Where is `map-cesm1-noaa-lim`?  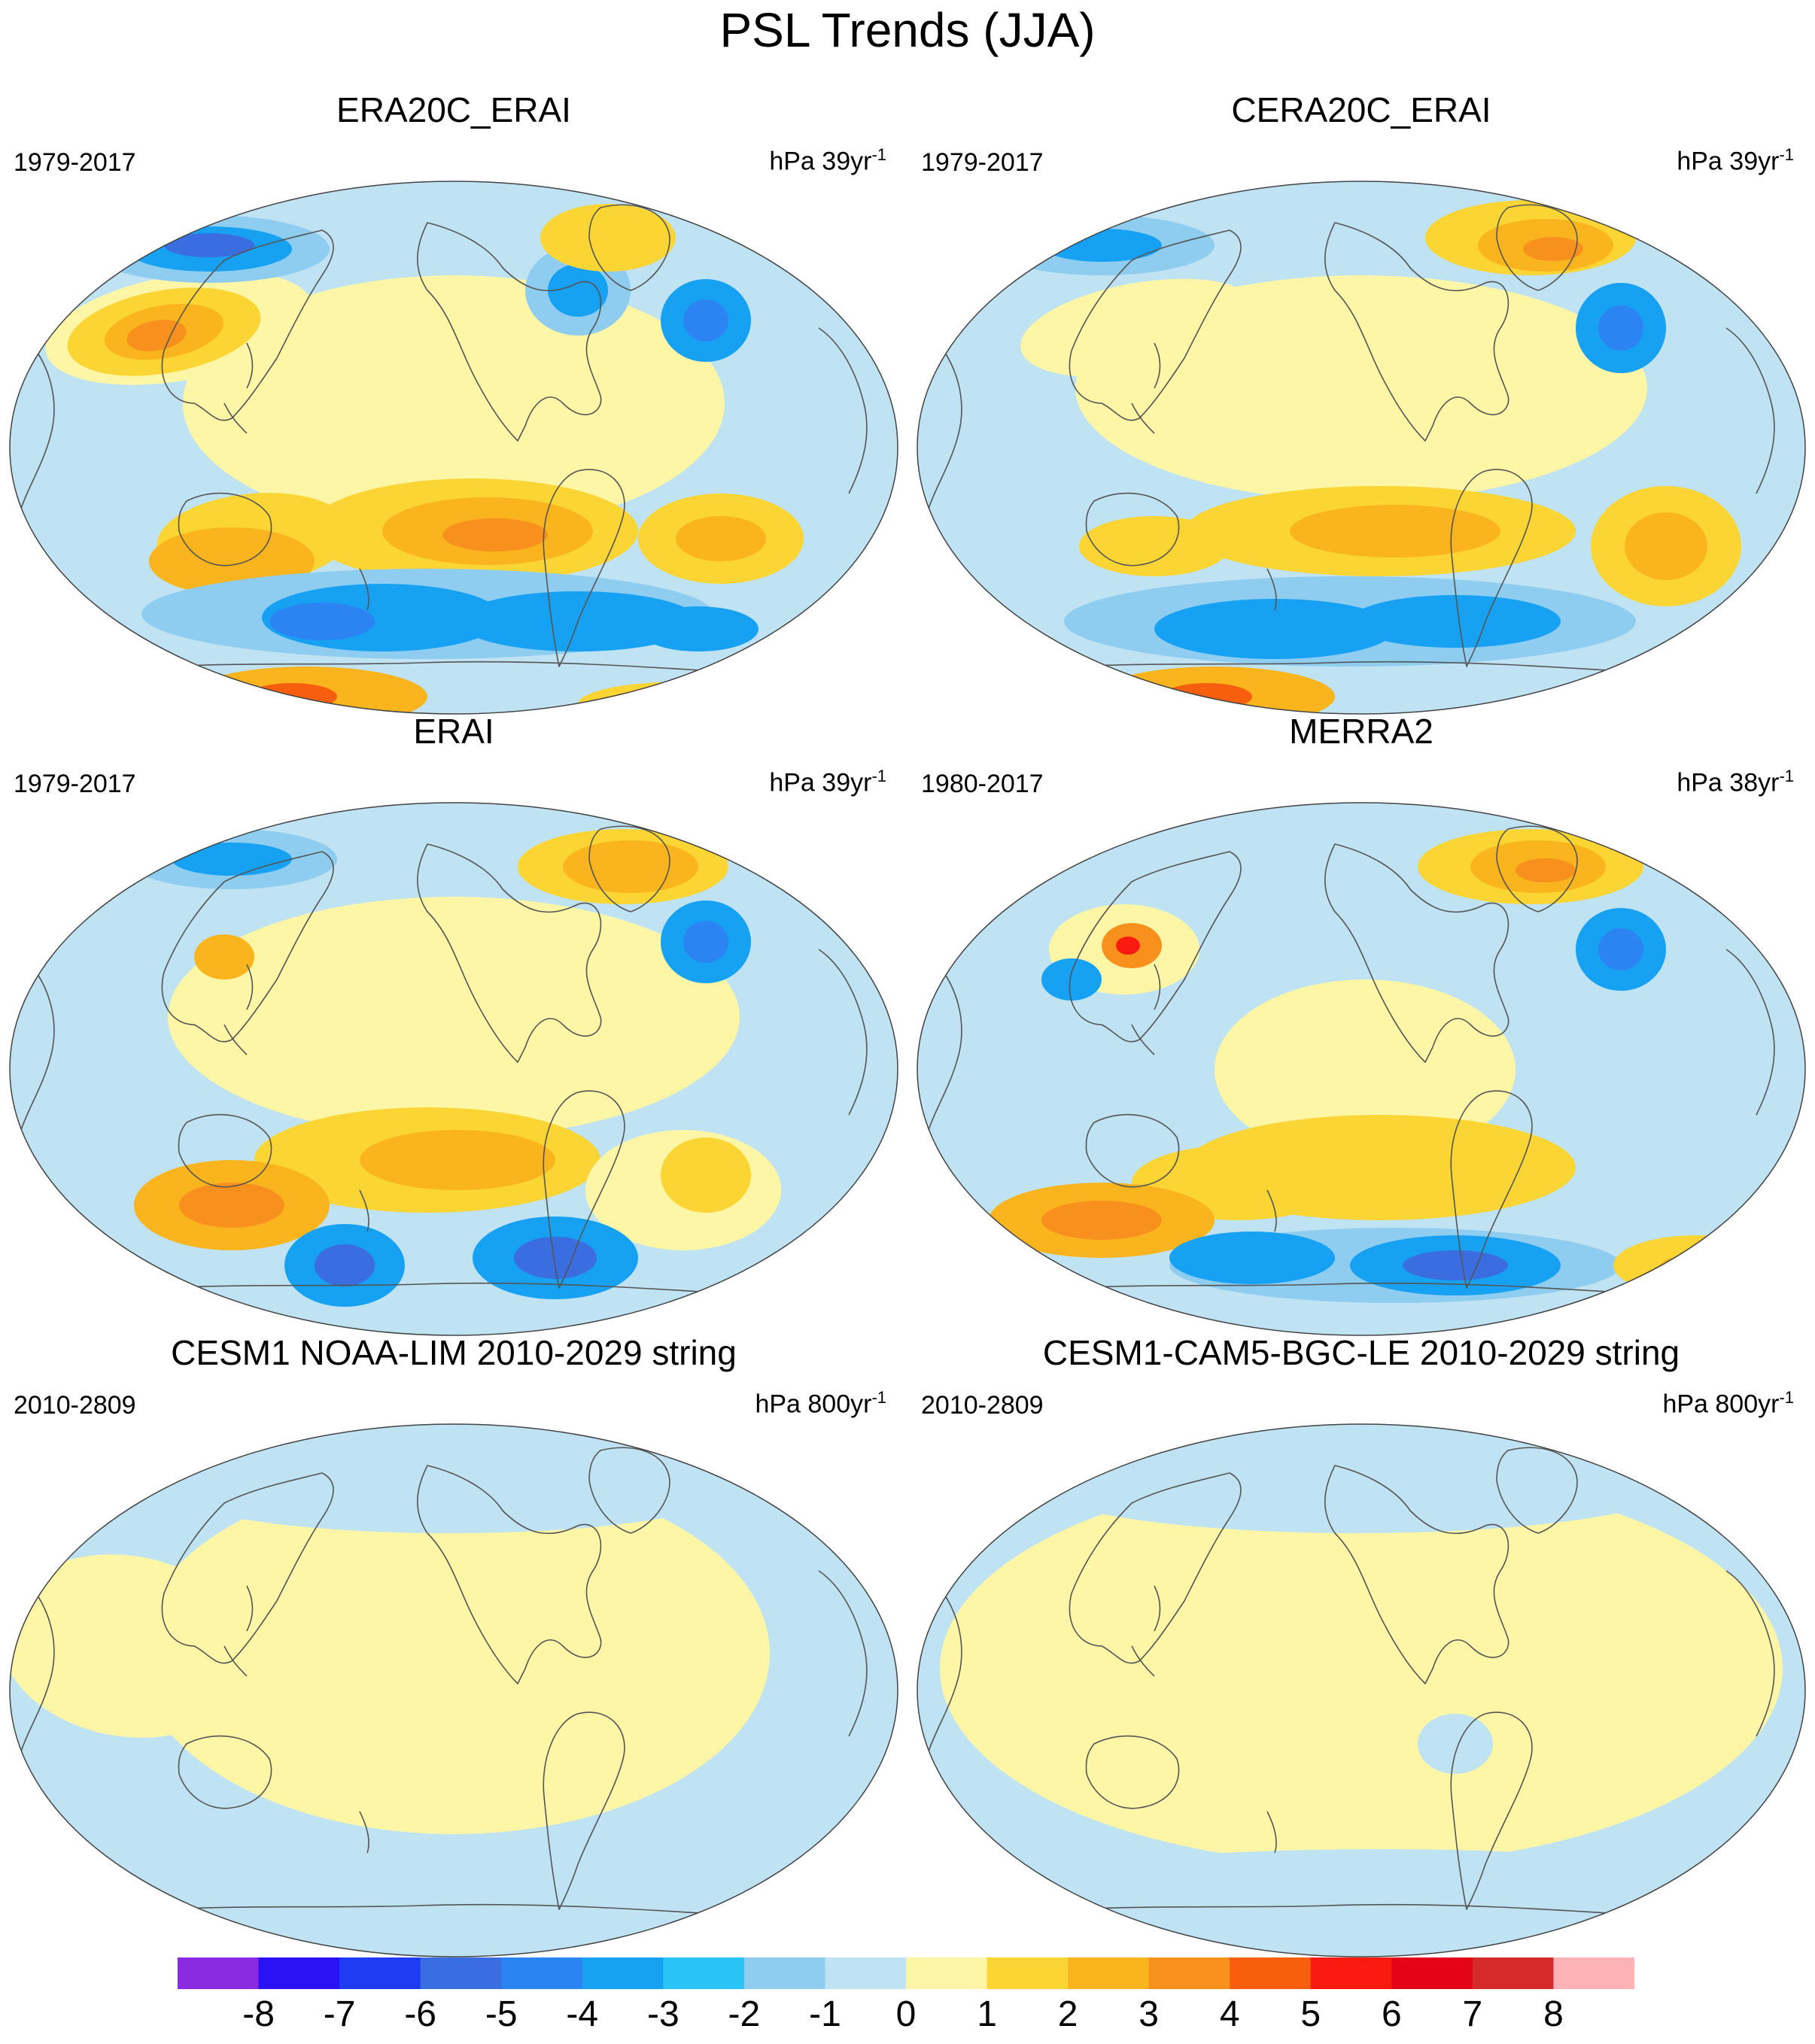 map-cesm1-noaa-lim is located at coordinates (454, 1690).